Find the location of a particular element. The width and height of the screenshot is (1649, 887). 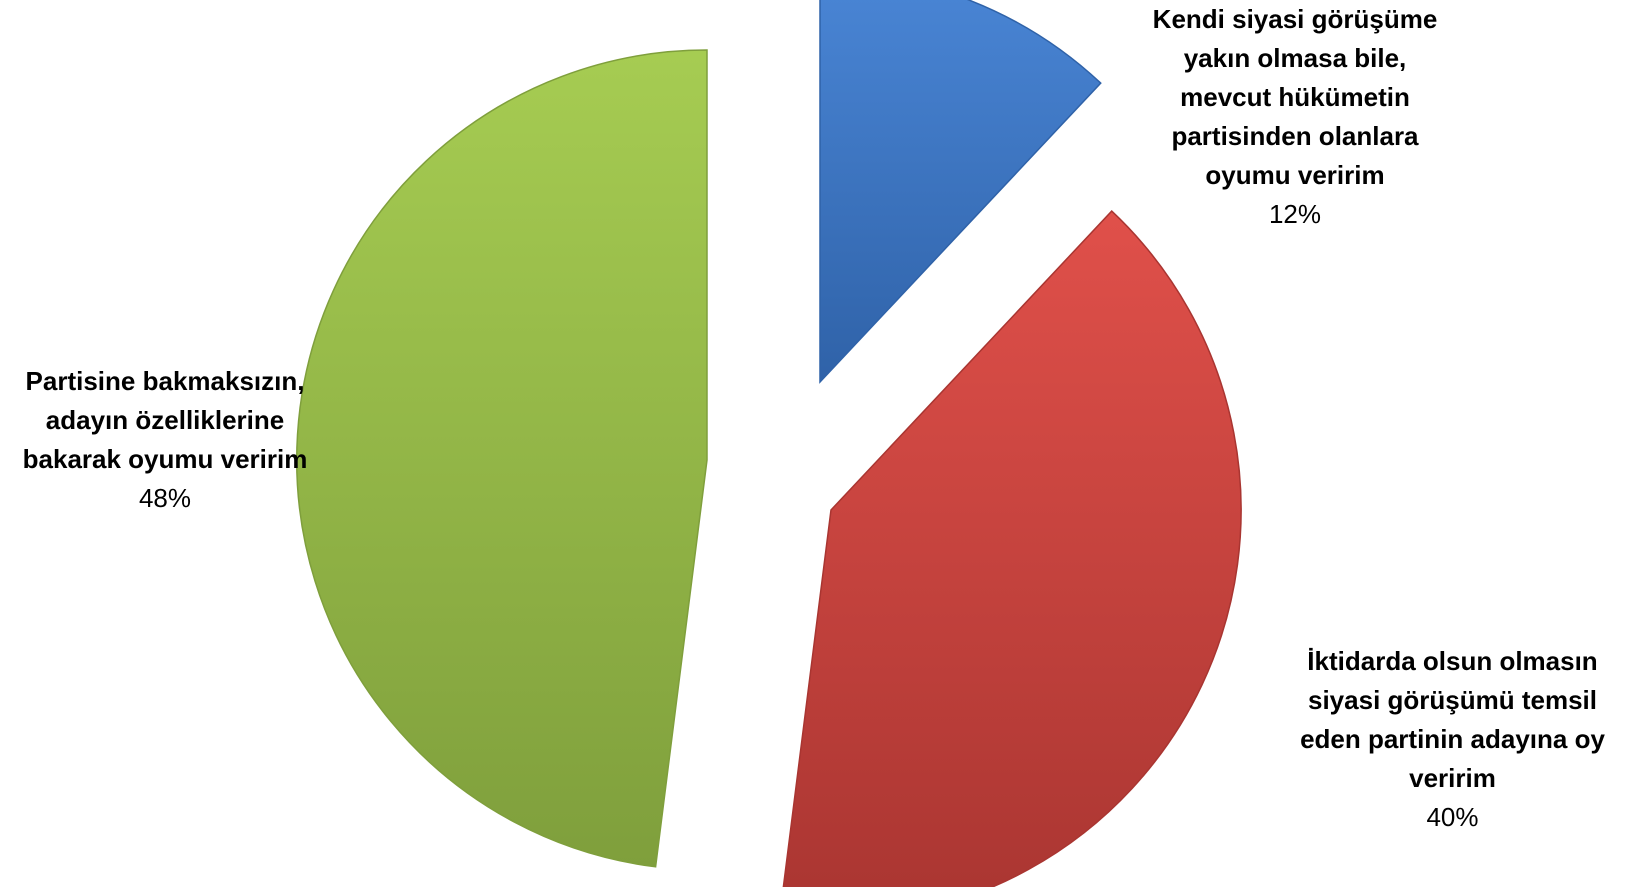

slice-label-line: İktidarda olsun olmasın is located at coordinates (1452, 661).